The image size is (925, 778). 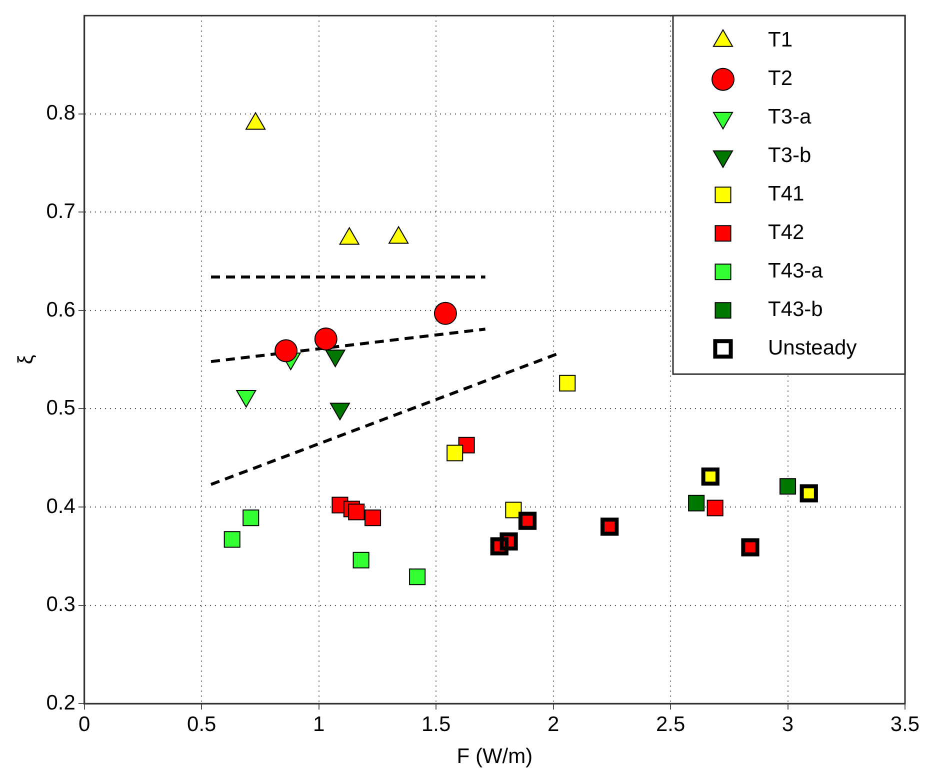 I want to click on x-tick-label: 1, so click(x=319, y=724).